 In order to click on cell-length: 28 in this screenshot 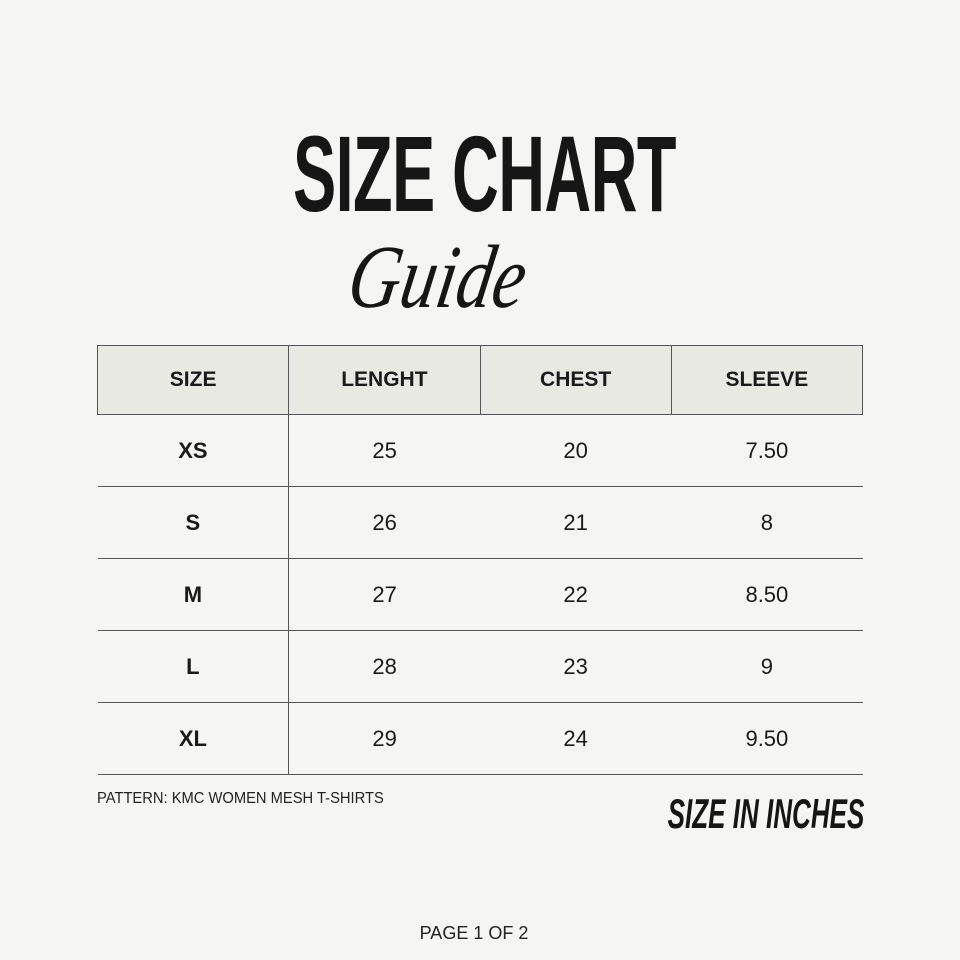, I will do `click(384, 666)`.